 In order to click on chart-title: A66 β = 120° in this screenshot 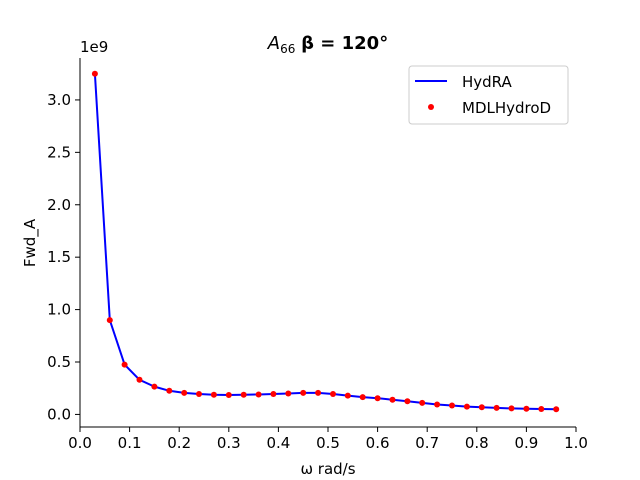, I will do `click(327, 44)`.